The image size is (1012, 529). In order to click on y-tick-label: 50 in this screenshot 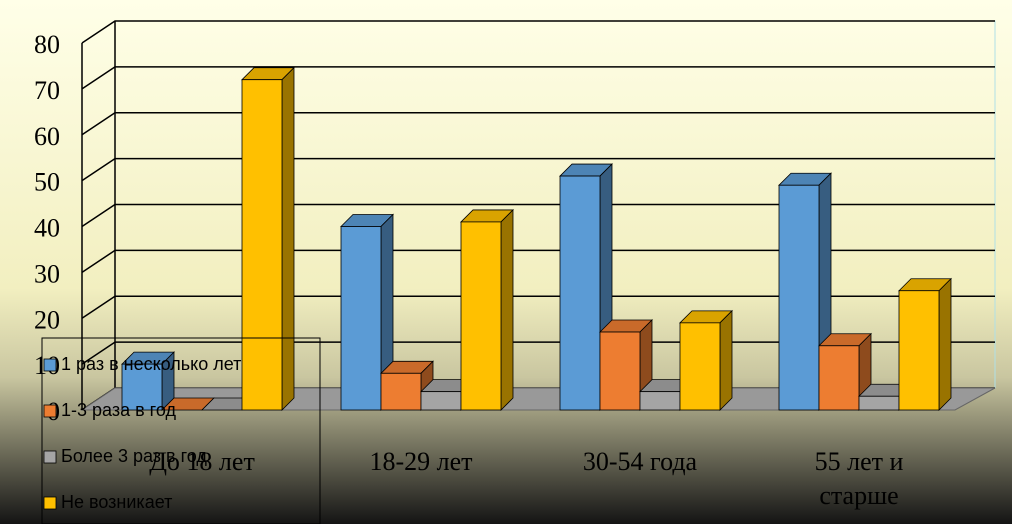, I will do `click(47, 182)`.